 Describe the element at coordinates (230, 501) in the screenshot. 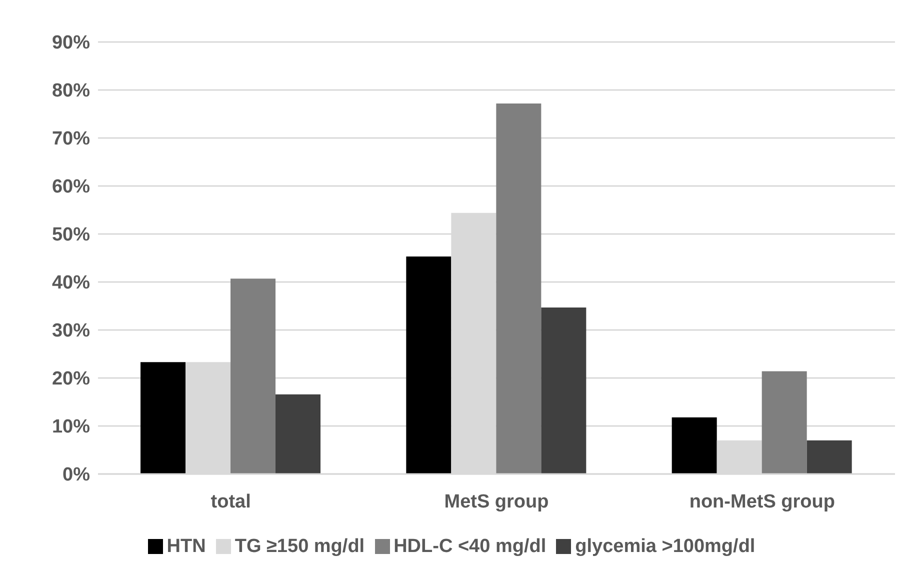

I see `x-tick-label: total` at that location.